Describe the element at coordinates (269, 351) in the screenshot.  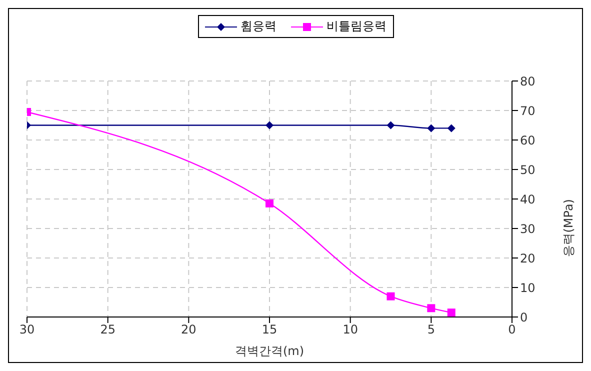
I see `x-axis-title: 격벽간격(m)` at that location.